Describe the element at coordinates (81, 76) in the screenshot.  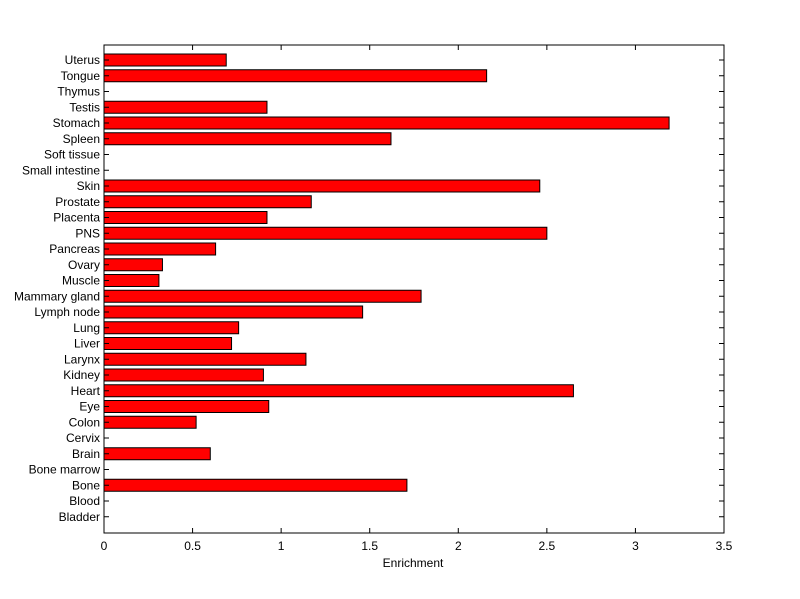
I see `y-tick-label: Tongue` at that location.